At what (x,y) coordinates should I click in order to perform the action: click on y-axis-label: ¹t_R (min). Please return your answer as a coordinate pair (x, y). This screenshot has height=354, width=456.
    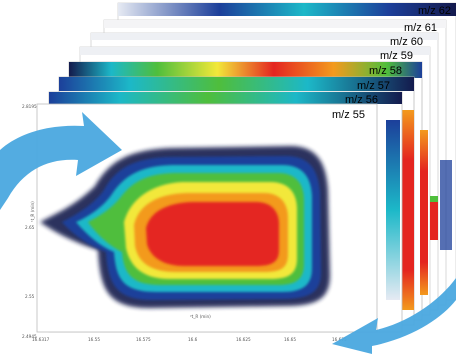
    Looking at the image, I should click on (32, 211).